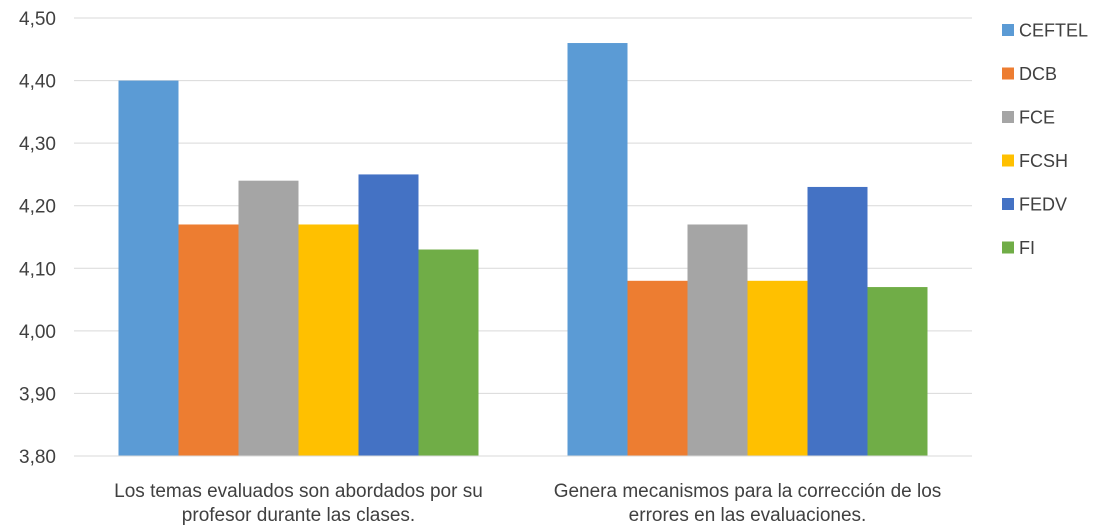  What do you see at coordinates (1053, 31) in the screenshot?
I see `legend-label-ceftel: CEFTEL` at bounding box center [1053, 31].